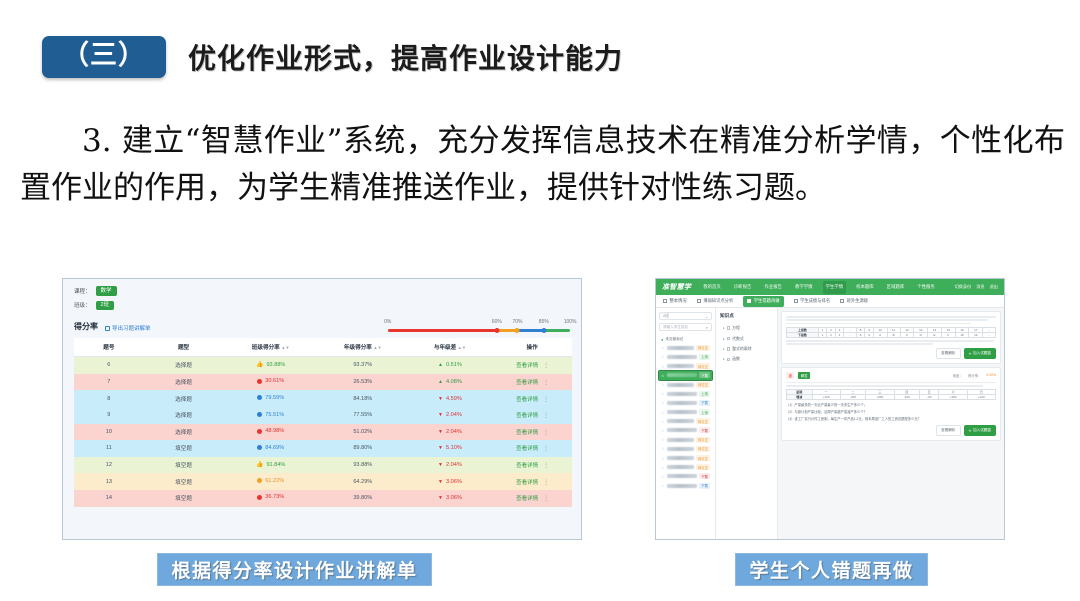 The width and height of the screenshot is (1080, 601). I want to click on tab-整本情况: 整本情况, so click(675, 301).